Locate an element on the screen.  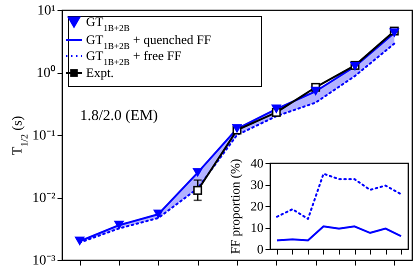
legend-label: GT$_{1B+2B}$ + free FF is located at coordinates (134, 57).